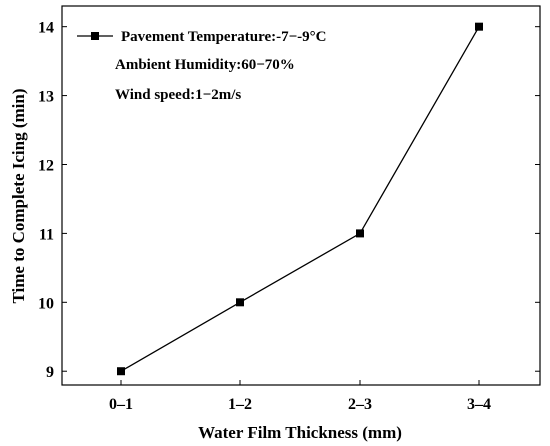 This screenshot has height=446, width=550. I want to click on x-tick-label: 1–2, so click(240, 404).